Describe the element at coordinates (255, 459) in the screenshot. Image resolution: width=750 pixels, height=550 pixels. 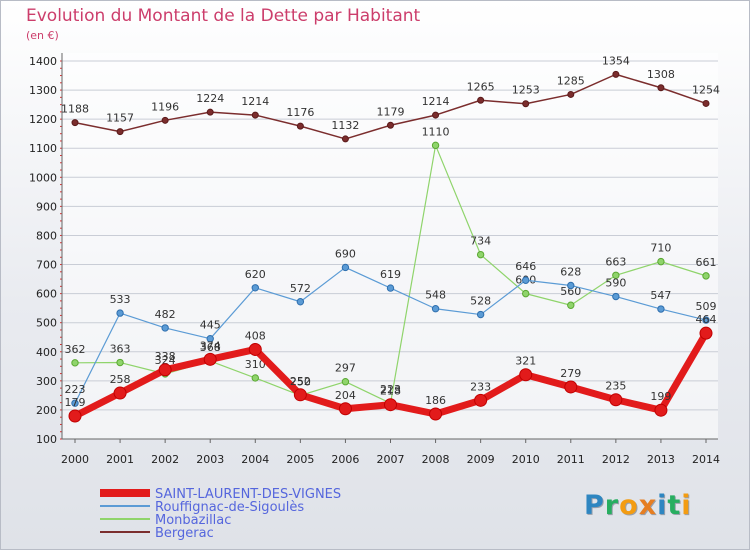
I see `x-tick-label: 2004` at that location.